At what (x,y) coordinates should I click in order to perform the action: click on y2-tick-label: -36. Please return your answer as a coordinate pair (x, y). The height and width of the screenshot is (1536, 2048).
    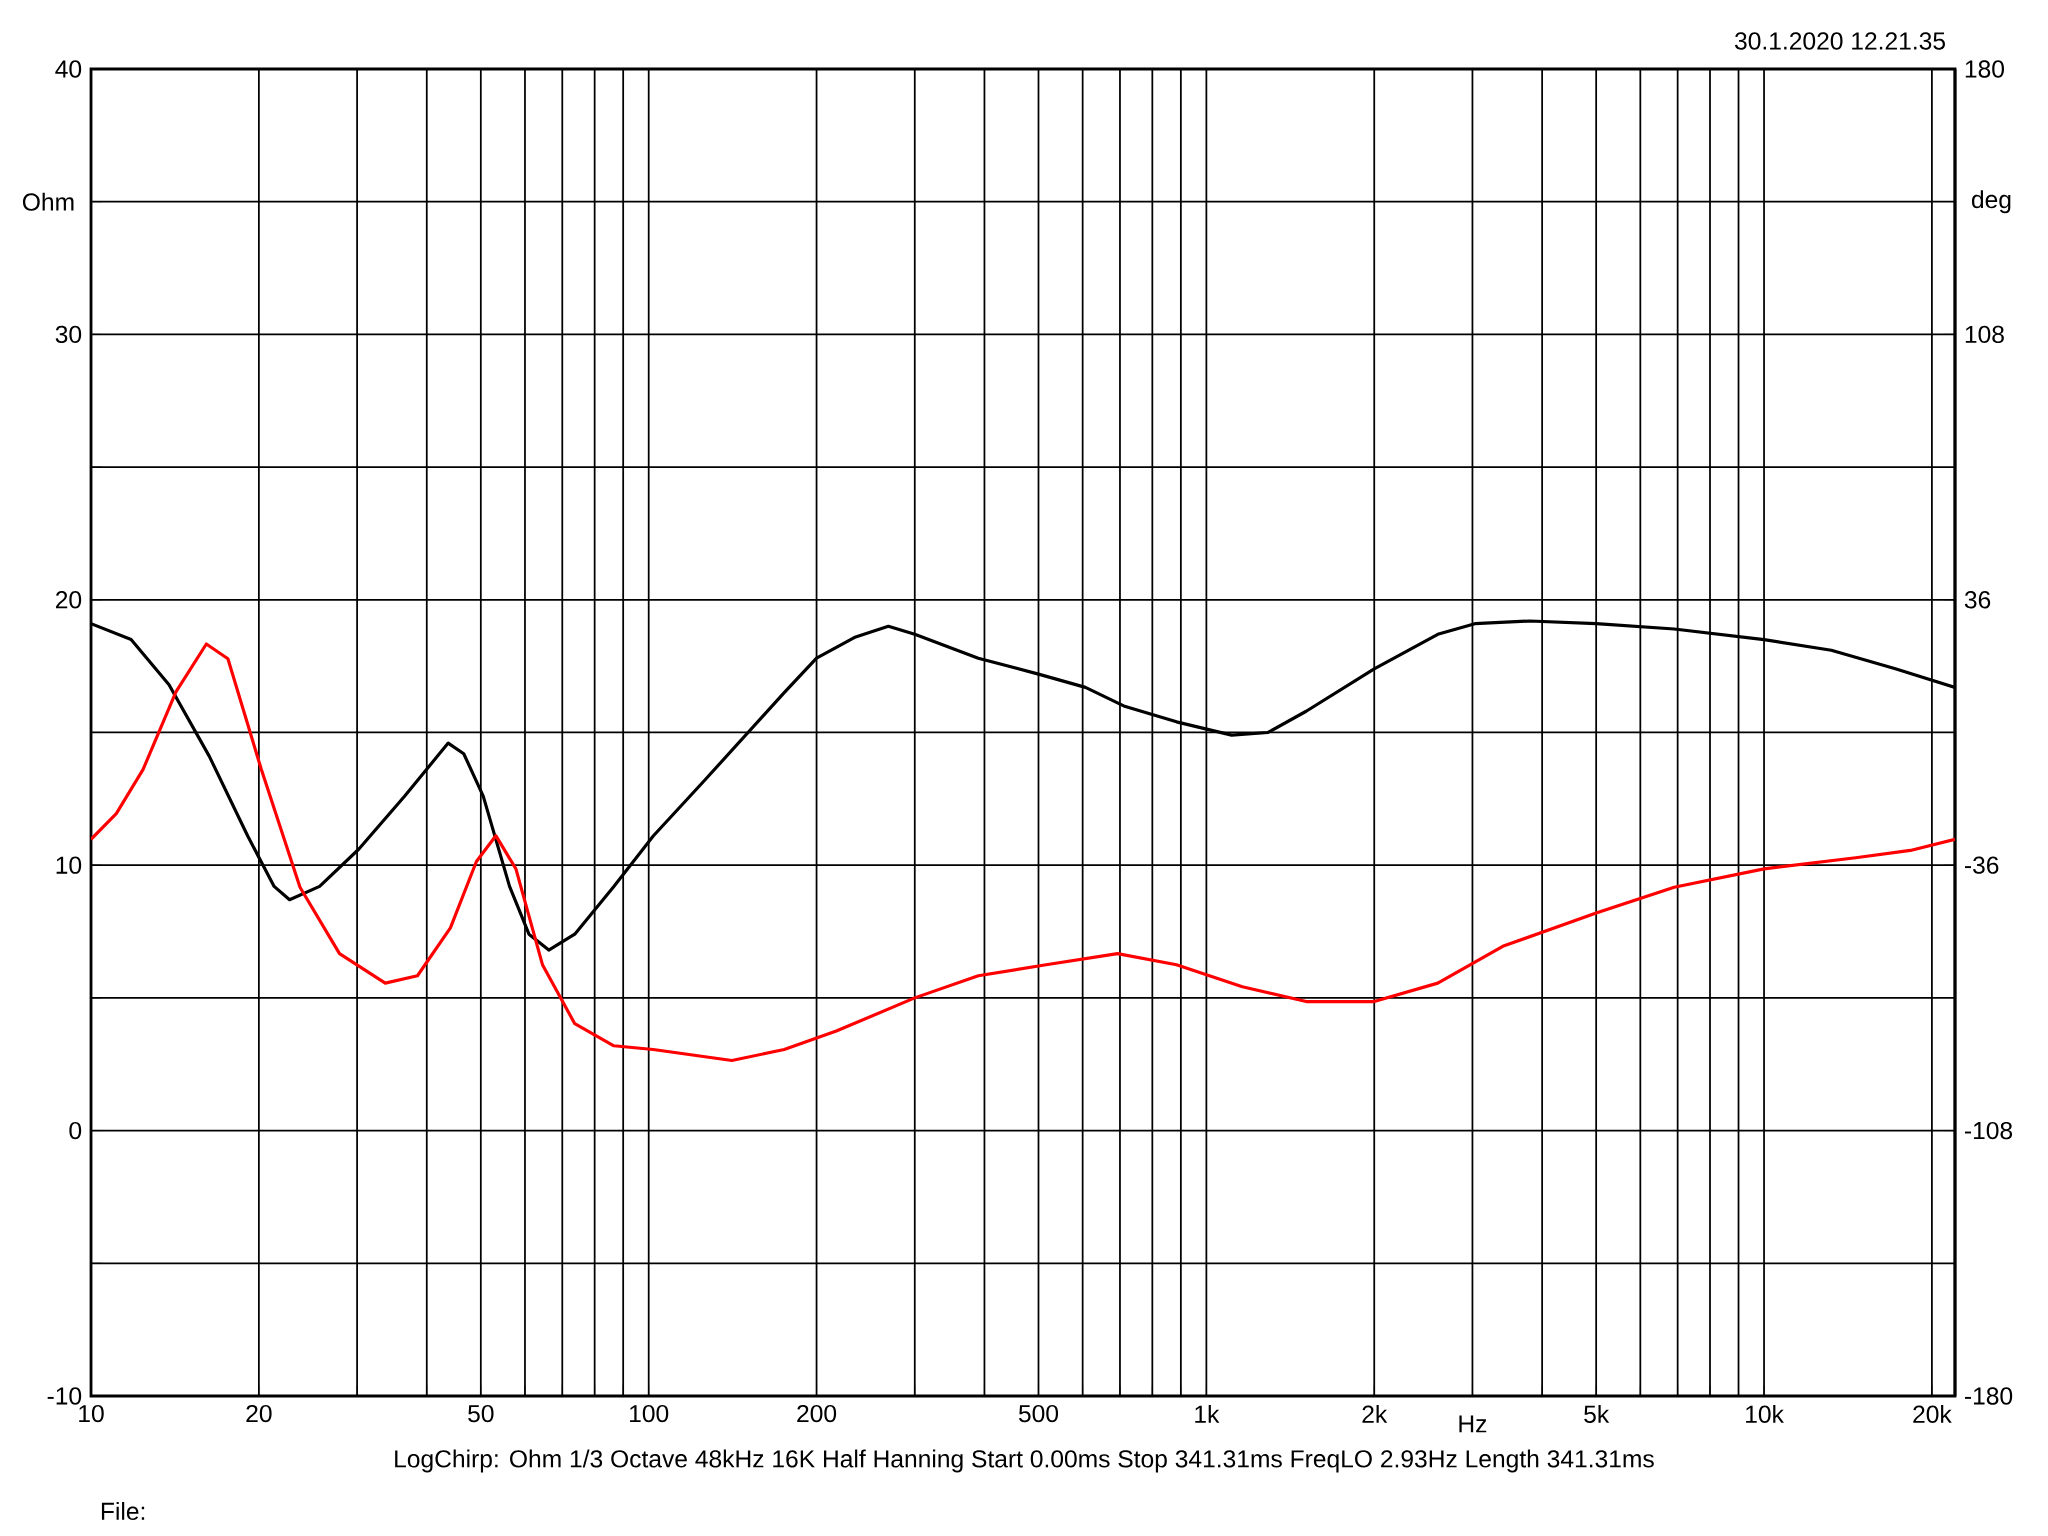
    Looking at the image, I should click on (1982, 865).